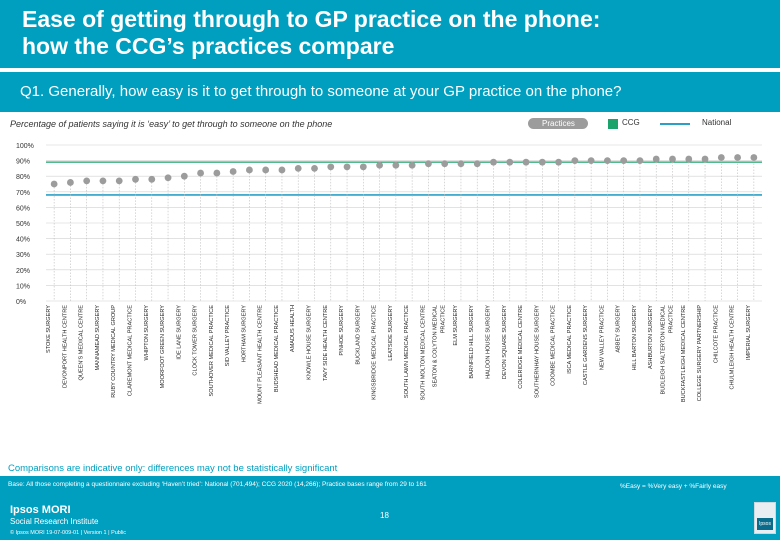  What do you see at coordinates (613, 124) in the screenshot?
I see `legend-ccg-swatch` at bounding box center [613, 124].